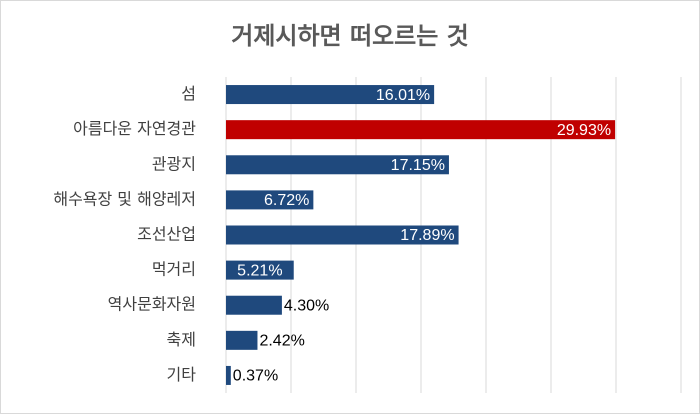 The height and width of the screenshot is (414, 700). I want to click on category-label: 먹거리, so click(174, 269).